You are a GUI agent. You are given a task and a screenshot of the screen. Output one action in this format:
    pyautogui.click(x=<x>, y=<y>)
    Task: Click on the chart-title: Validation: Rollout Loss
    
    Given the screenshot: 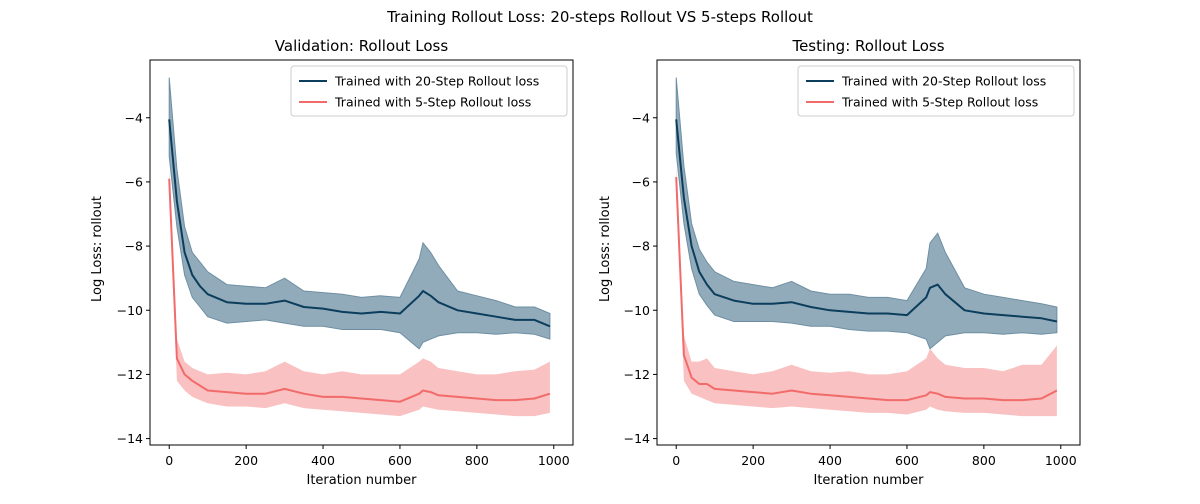 What is the action you would take?
    pyautogui.click(x=362, y=46)
    